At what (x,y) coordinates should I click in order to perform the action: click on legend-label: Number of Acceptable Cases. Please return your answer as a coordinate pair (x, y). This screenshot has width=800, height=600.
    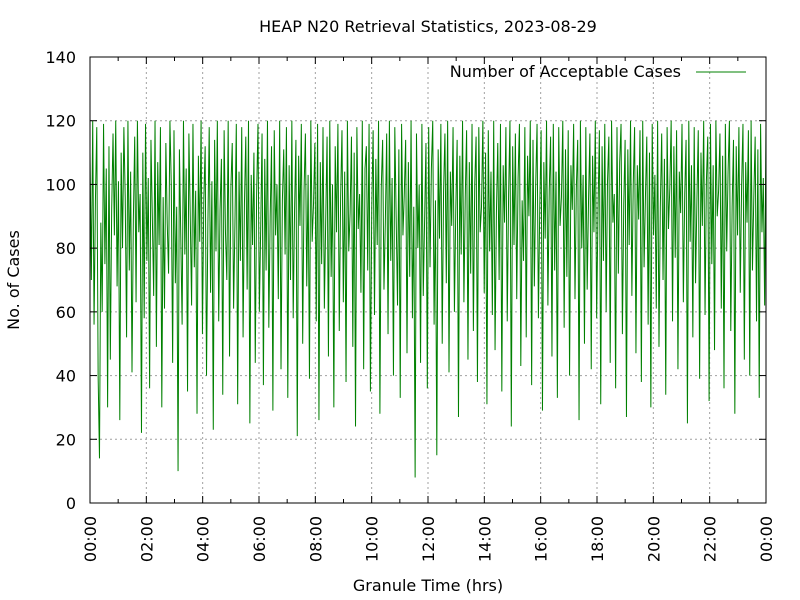
    Looking at the image, I should click on (565, 71).